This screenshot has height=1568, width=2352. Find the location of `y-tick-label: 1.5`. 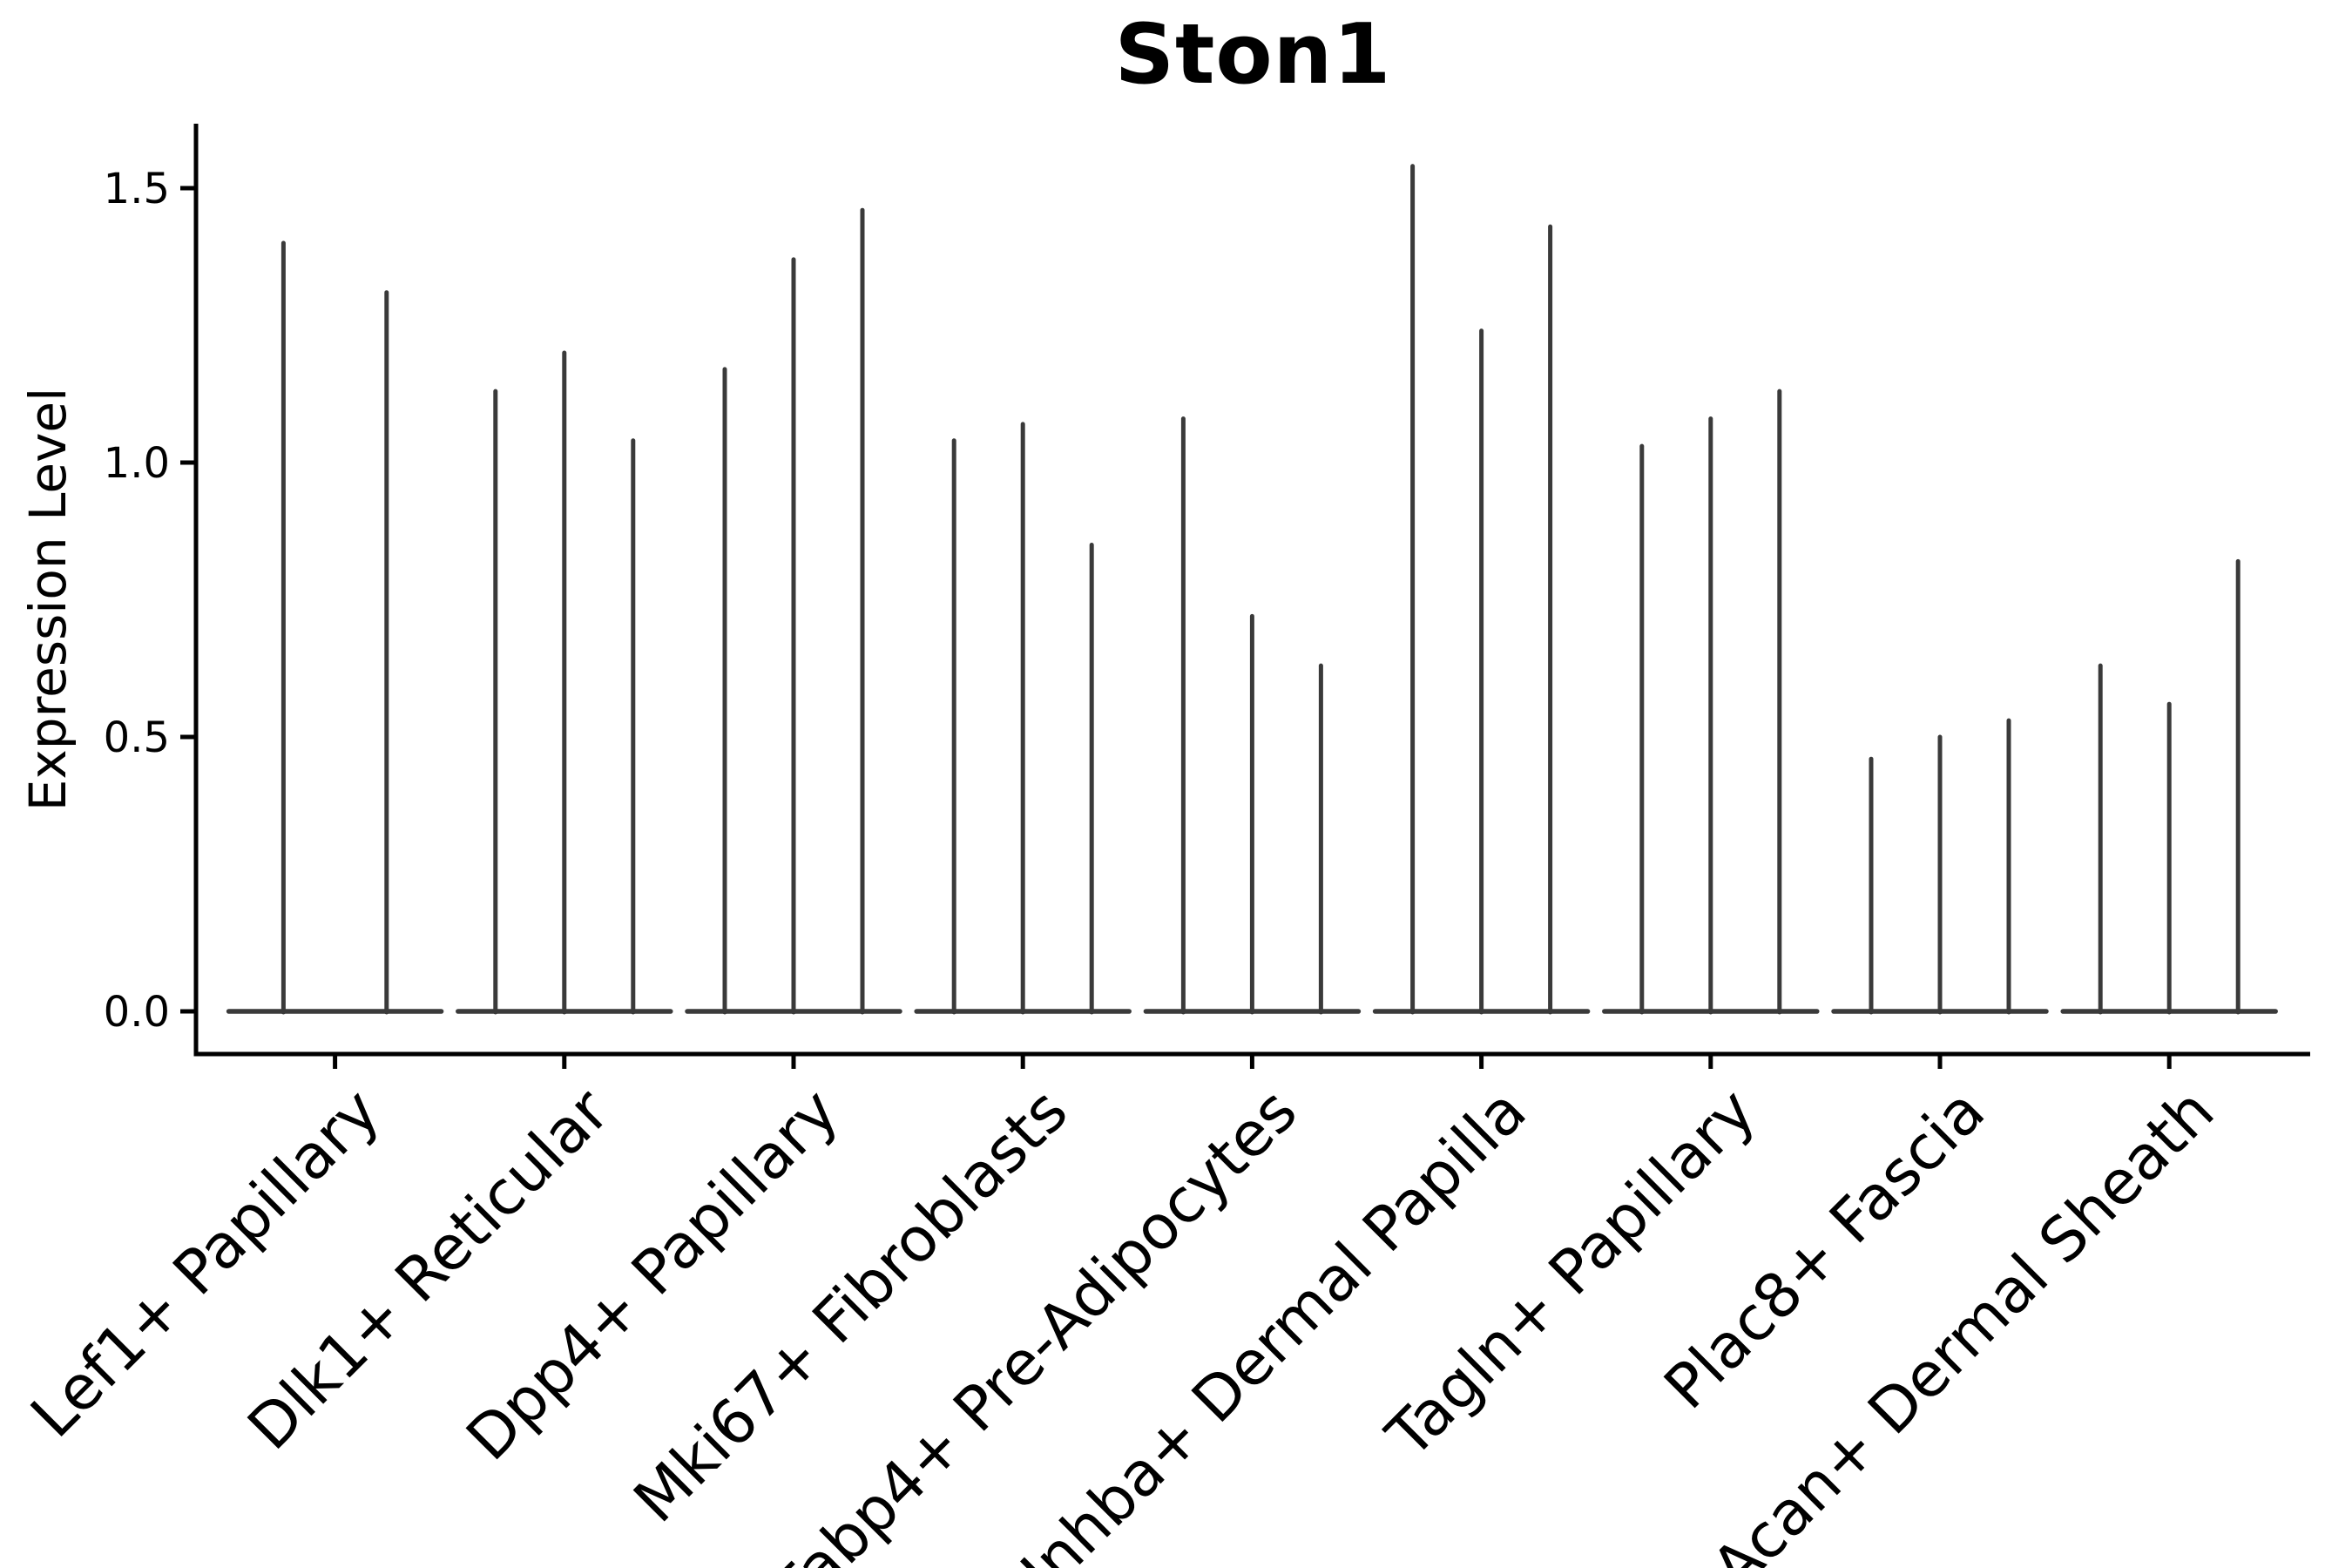

y-tick-label: 1.5 is located at coordinates (137, 189).